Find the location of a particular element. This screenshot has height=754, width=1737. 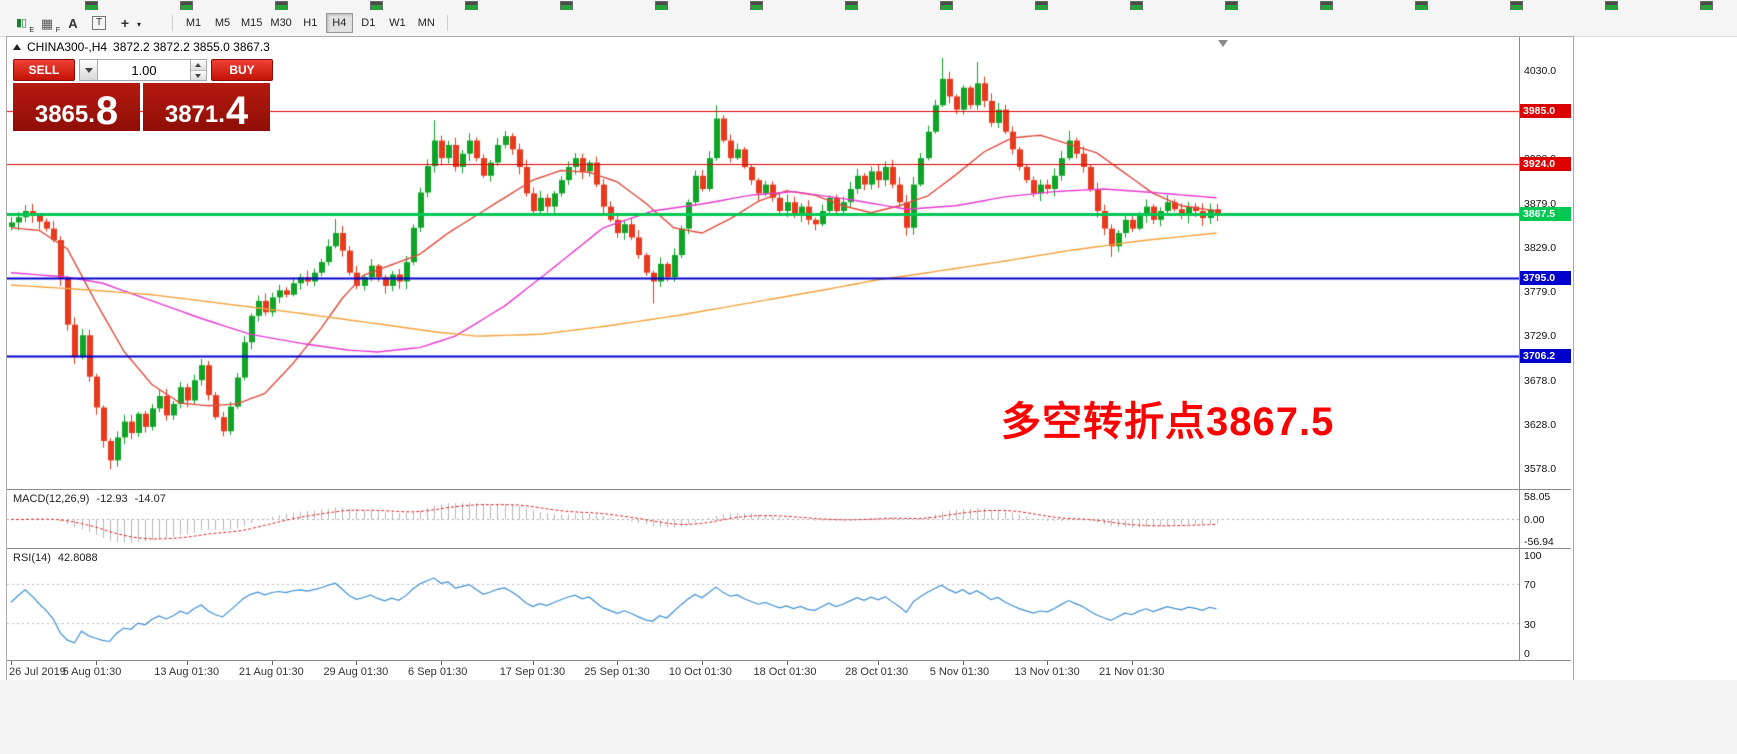

bottom-empty-area is located at coordinates (868, 717).